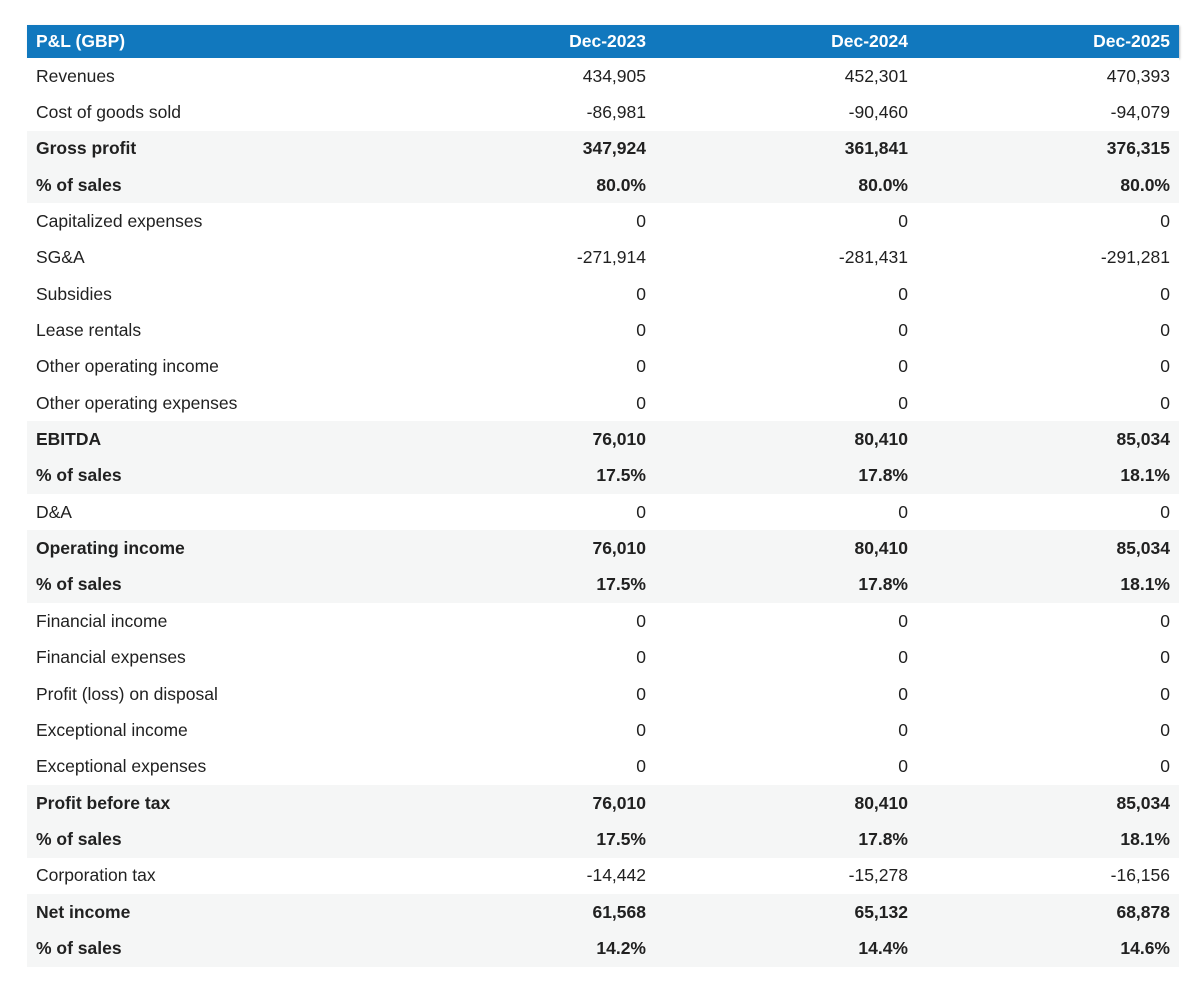  Describe the element at coordinates (616, 112) in the screenshot. I see `cell-value-dec-2023: -86,981` at that location.